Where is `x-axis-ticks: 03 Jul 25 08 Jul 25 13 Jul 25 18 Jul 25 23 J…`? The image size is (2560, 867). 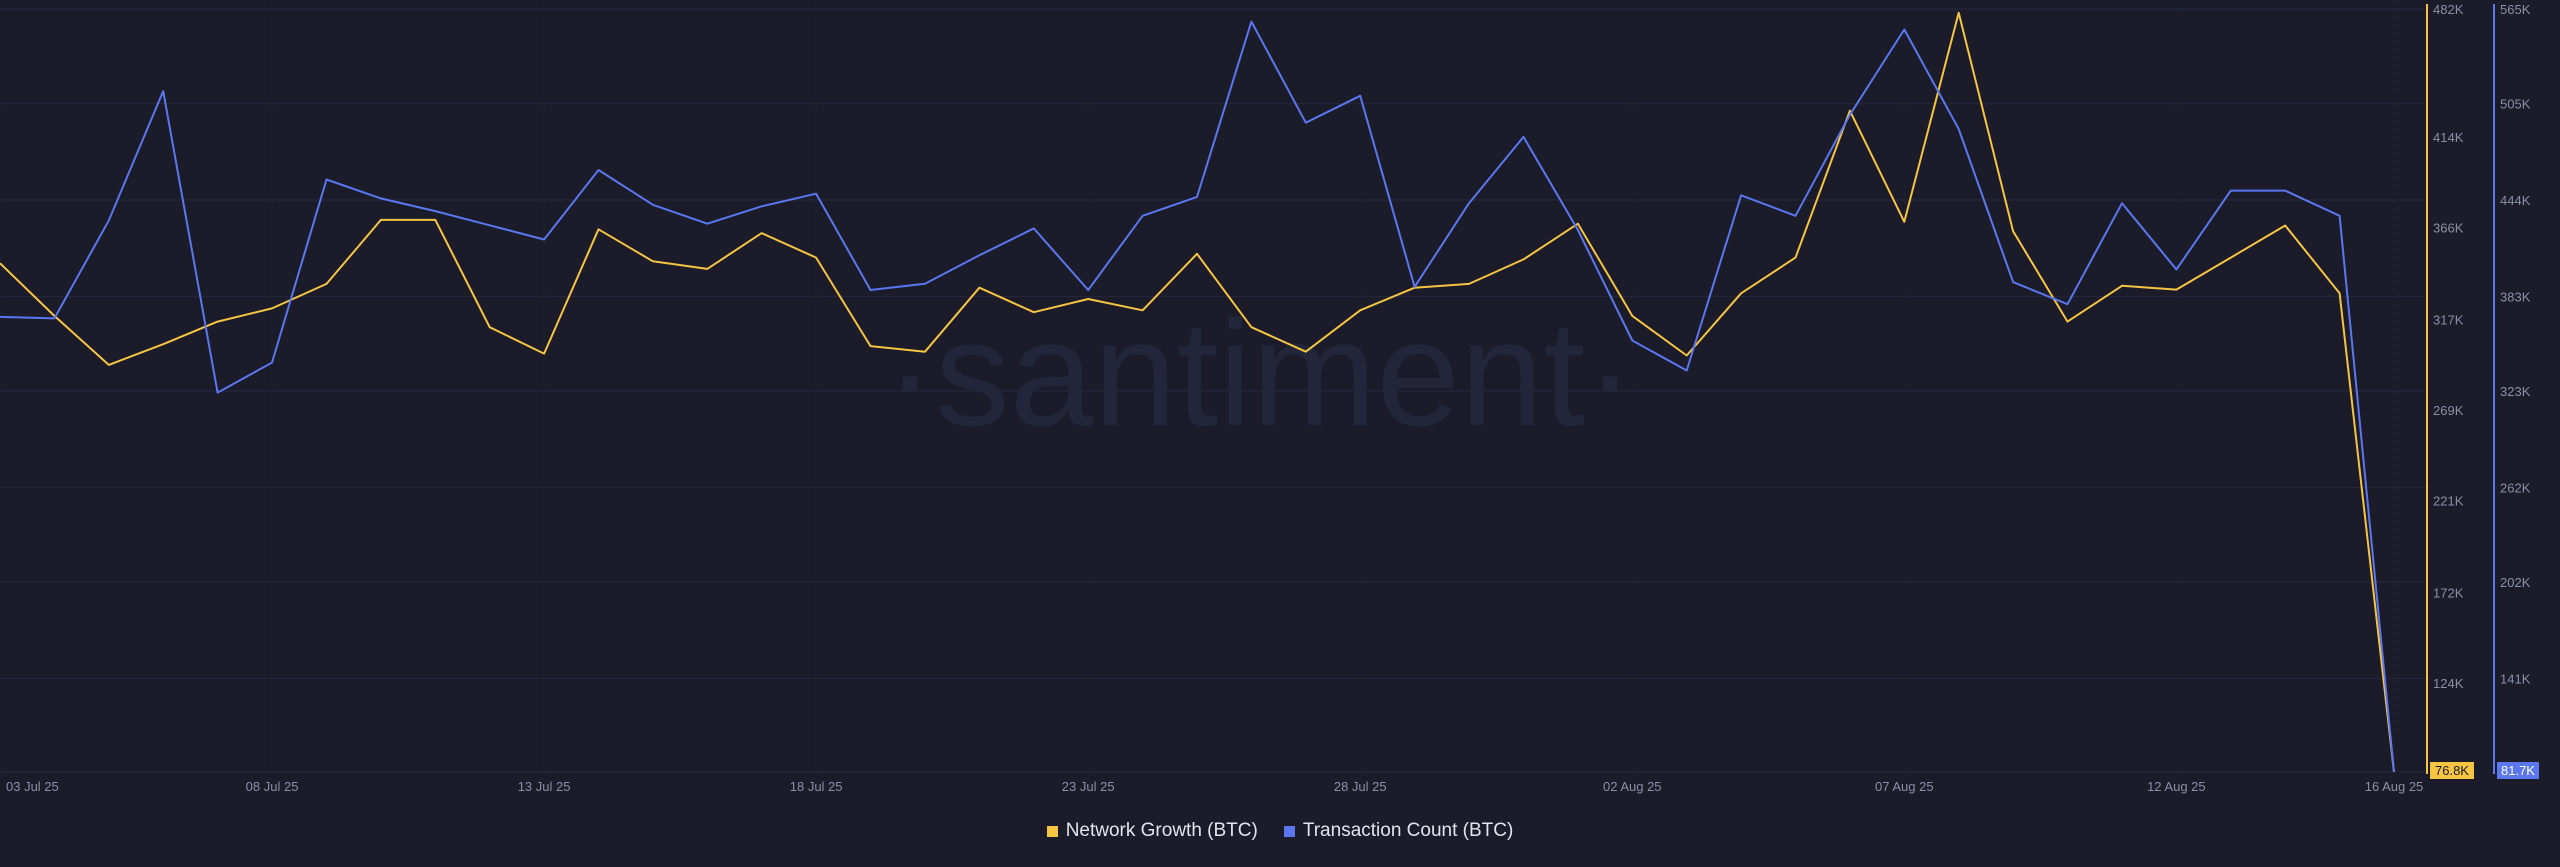 x-axis-ticks: 03 Jul 25 08 Jul 25 13 Jul 25 18 Jul 25 23 J… is located at coordinates (1214, 786).